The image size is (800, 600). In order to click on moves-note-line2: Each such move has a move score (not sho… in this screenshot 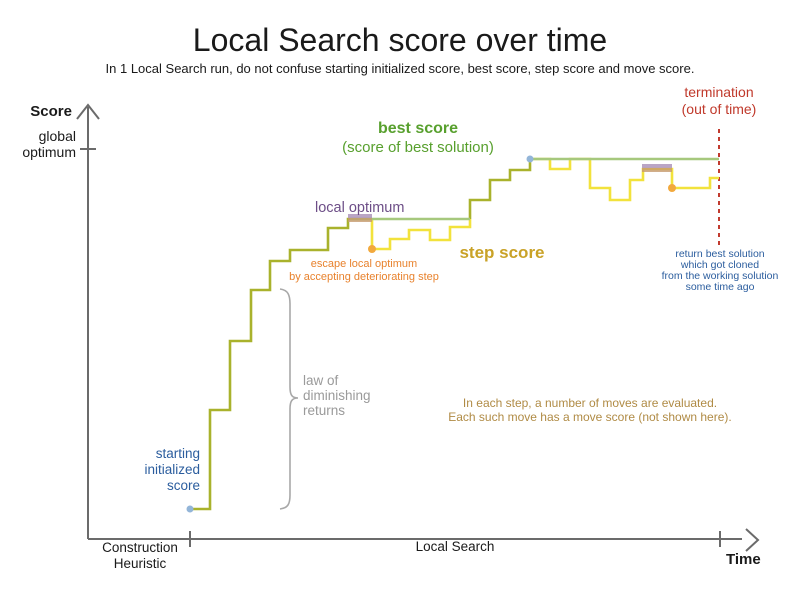, I will do `click(590, 417)`.